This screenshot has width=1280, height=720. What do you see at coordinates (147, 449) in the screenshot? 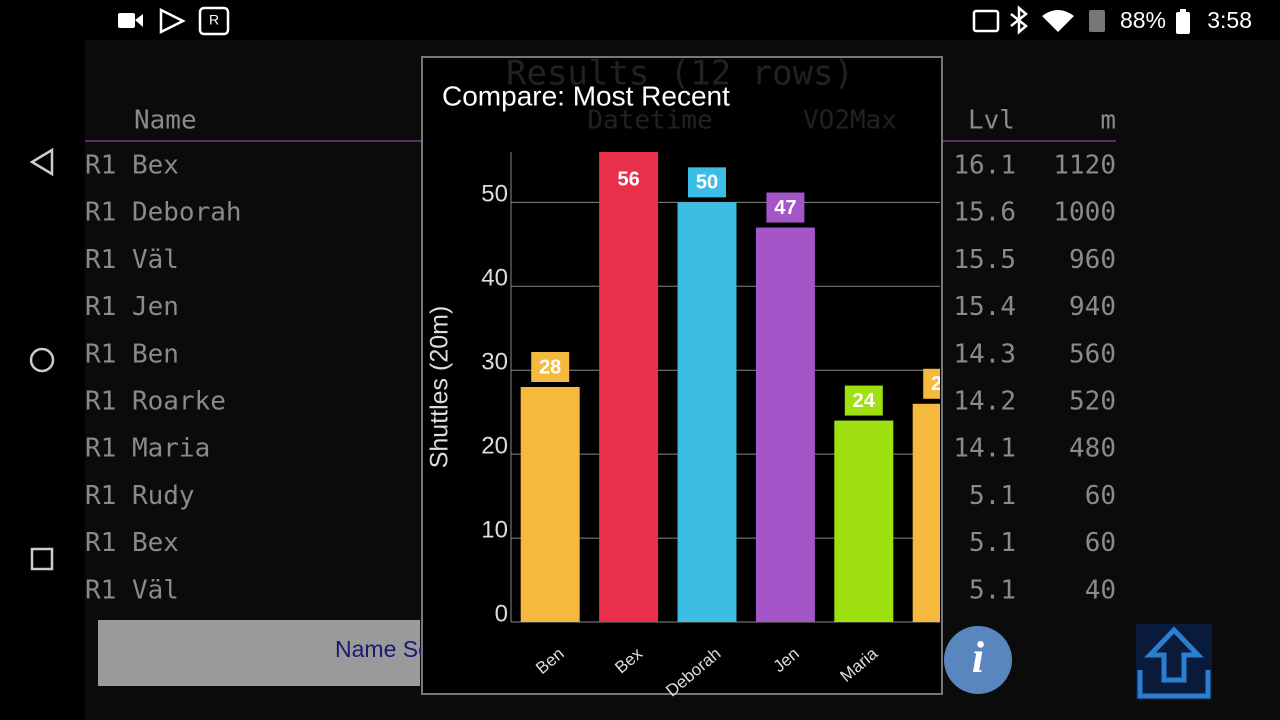
I see `row-name: R1 Maria` at bounding box center [147, 449].